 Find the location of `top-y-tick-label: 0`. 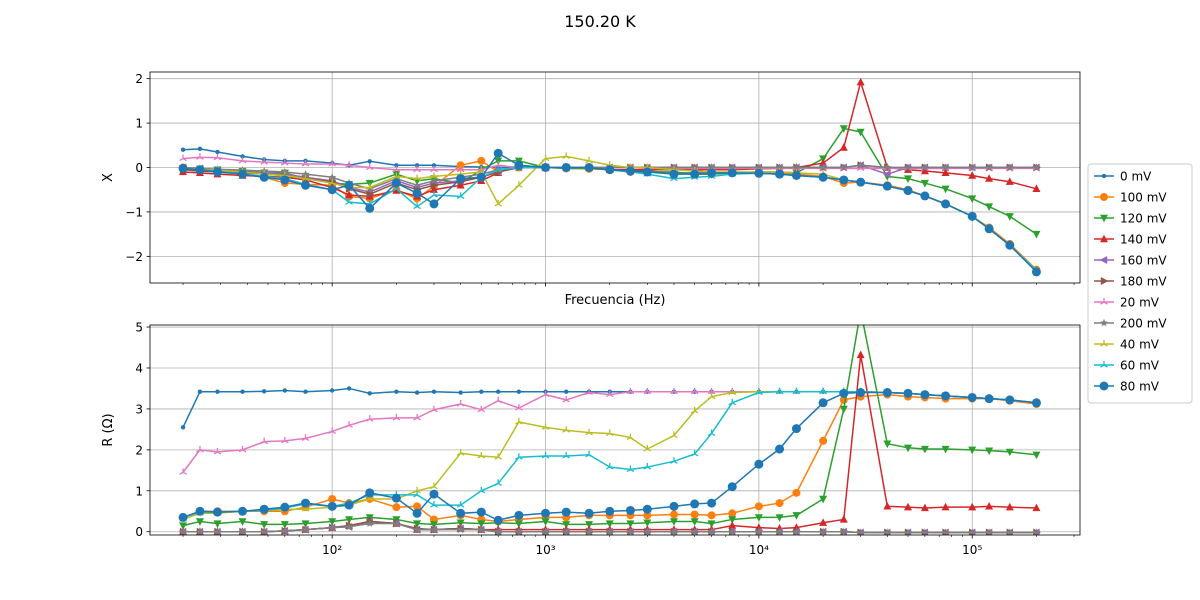

top-y-tick-label: 0 is located at coordinates (139, 168).